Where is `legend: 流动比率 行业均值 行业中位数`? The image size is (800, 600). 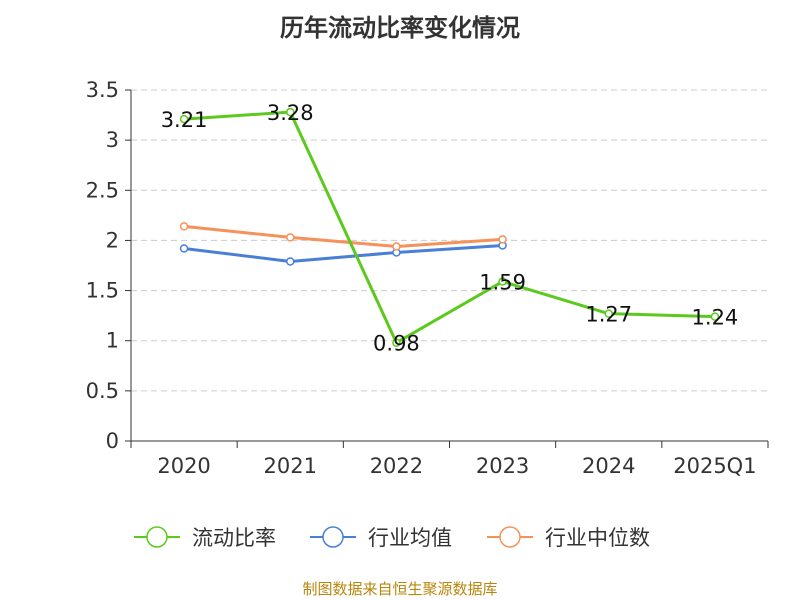
legend: 流动比率 行业均值 行业中位数 is located at coordinates (392, 538).